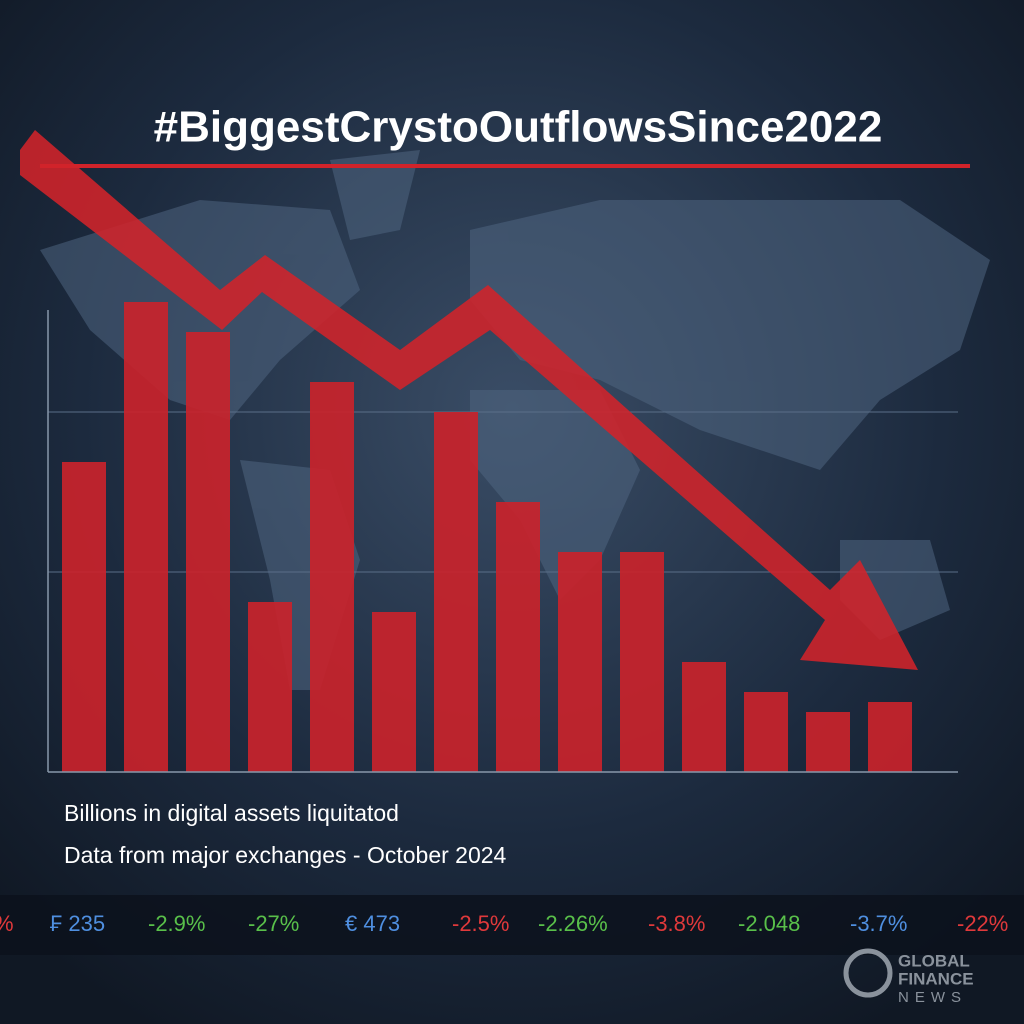  I want to click on ticker-item: -2.5%, so click(480, 923).